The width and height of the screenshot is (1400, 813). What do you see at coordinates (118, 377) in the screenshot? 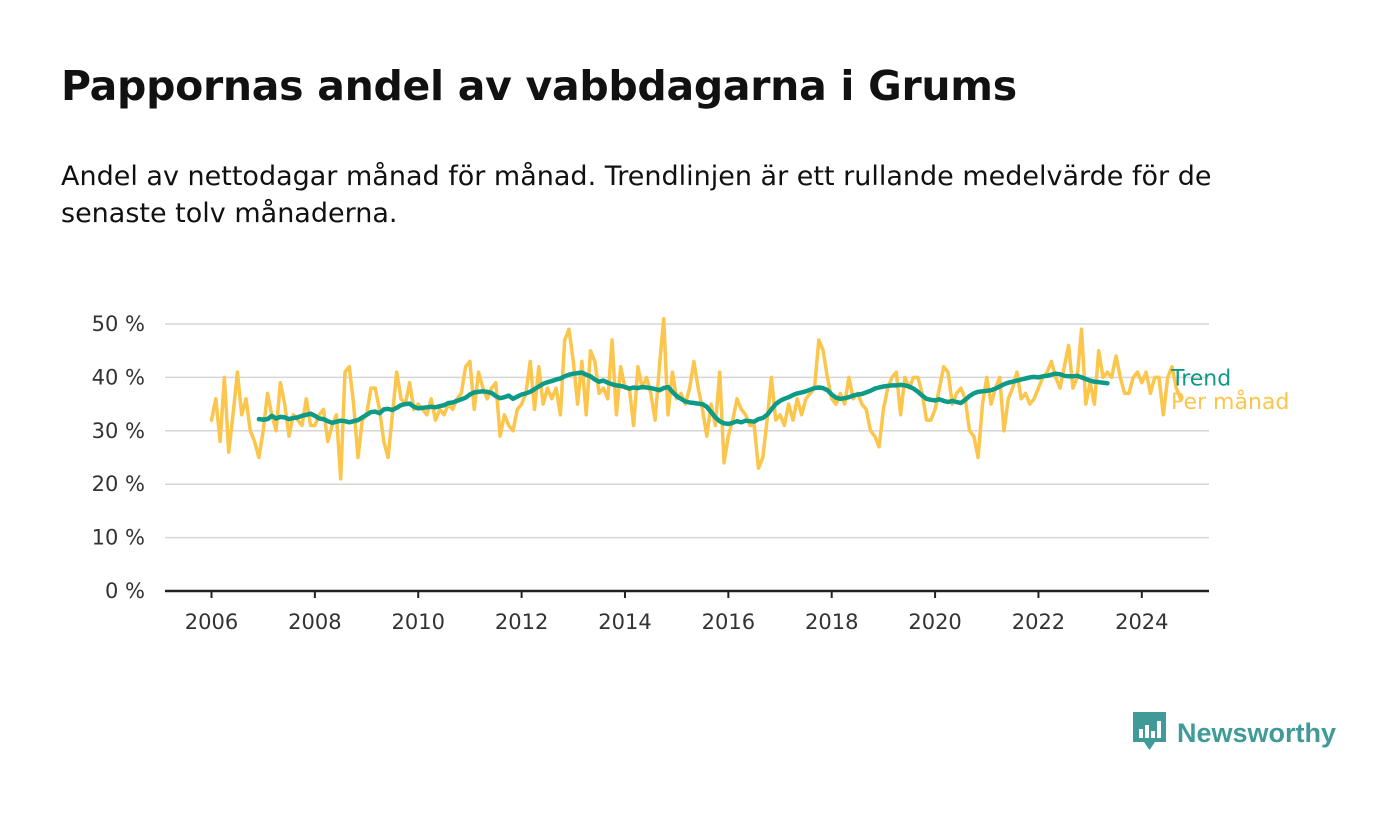
I see `y-tick-label: 40 %` at bounding box center [118, 377].